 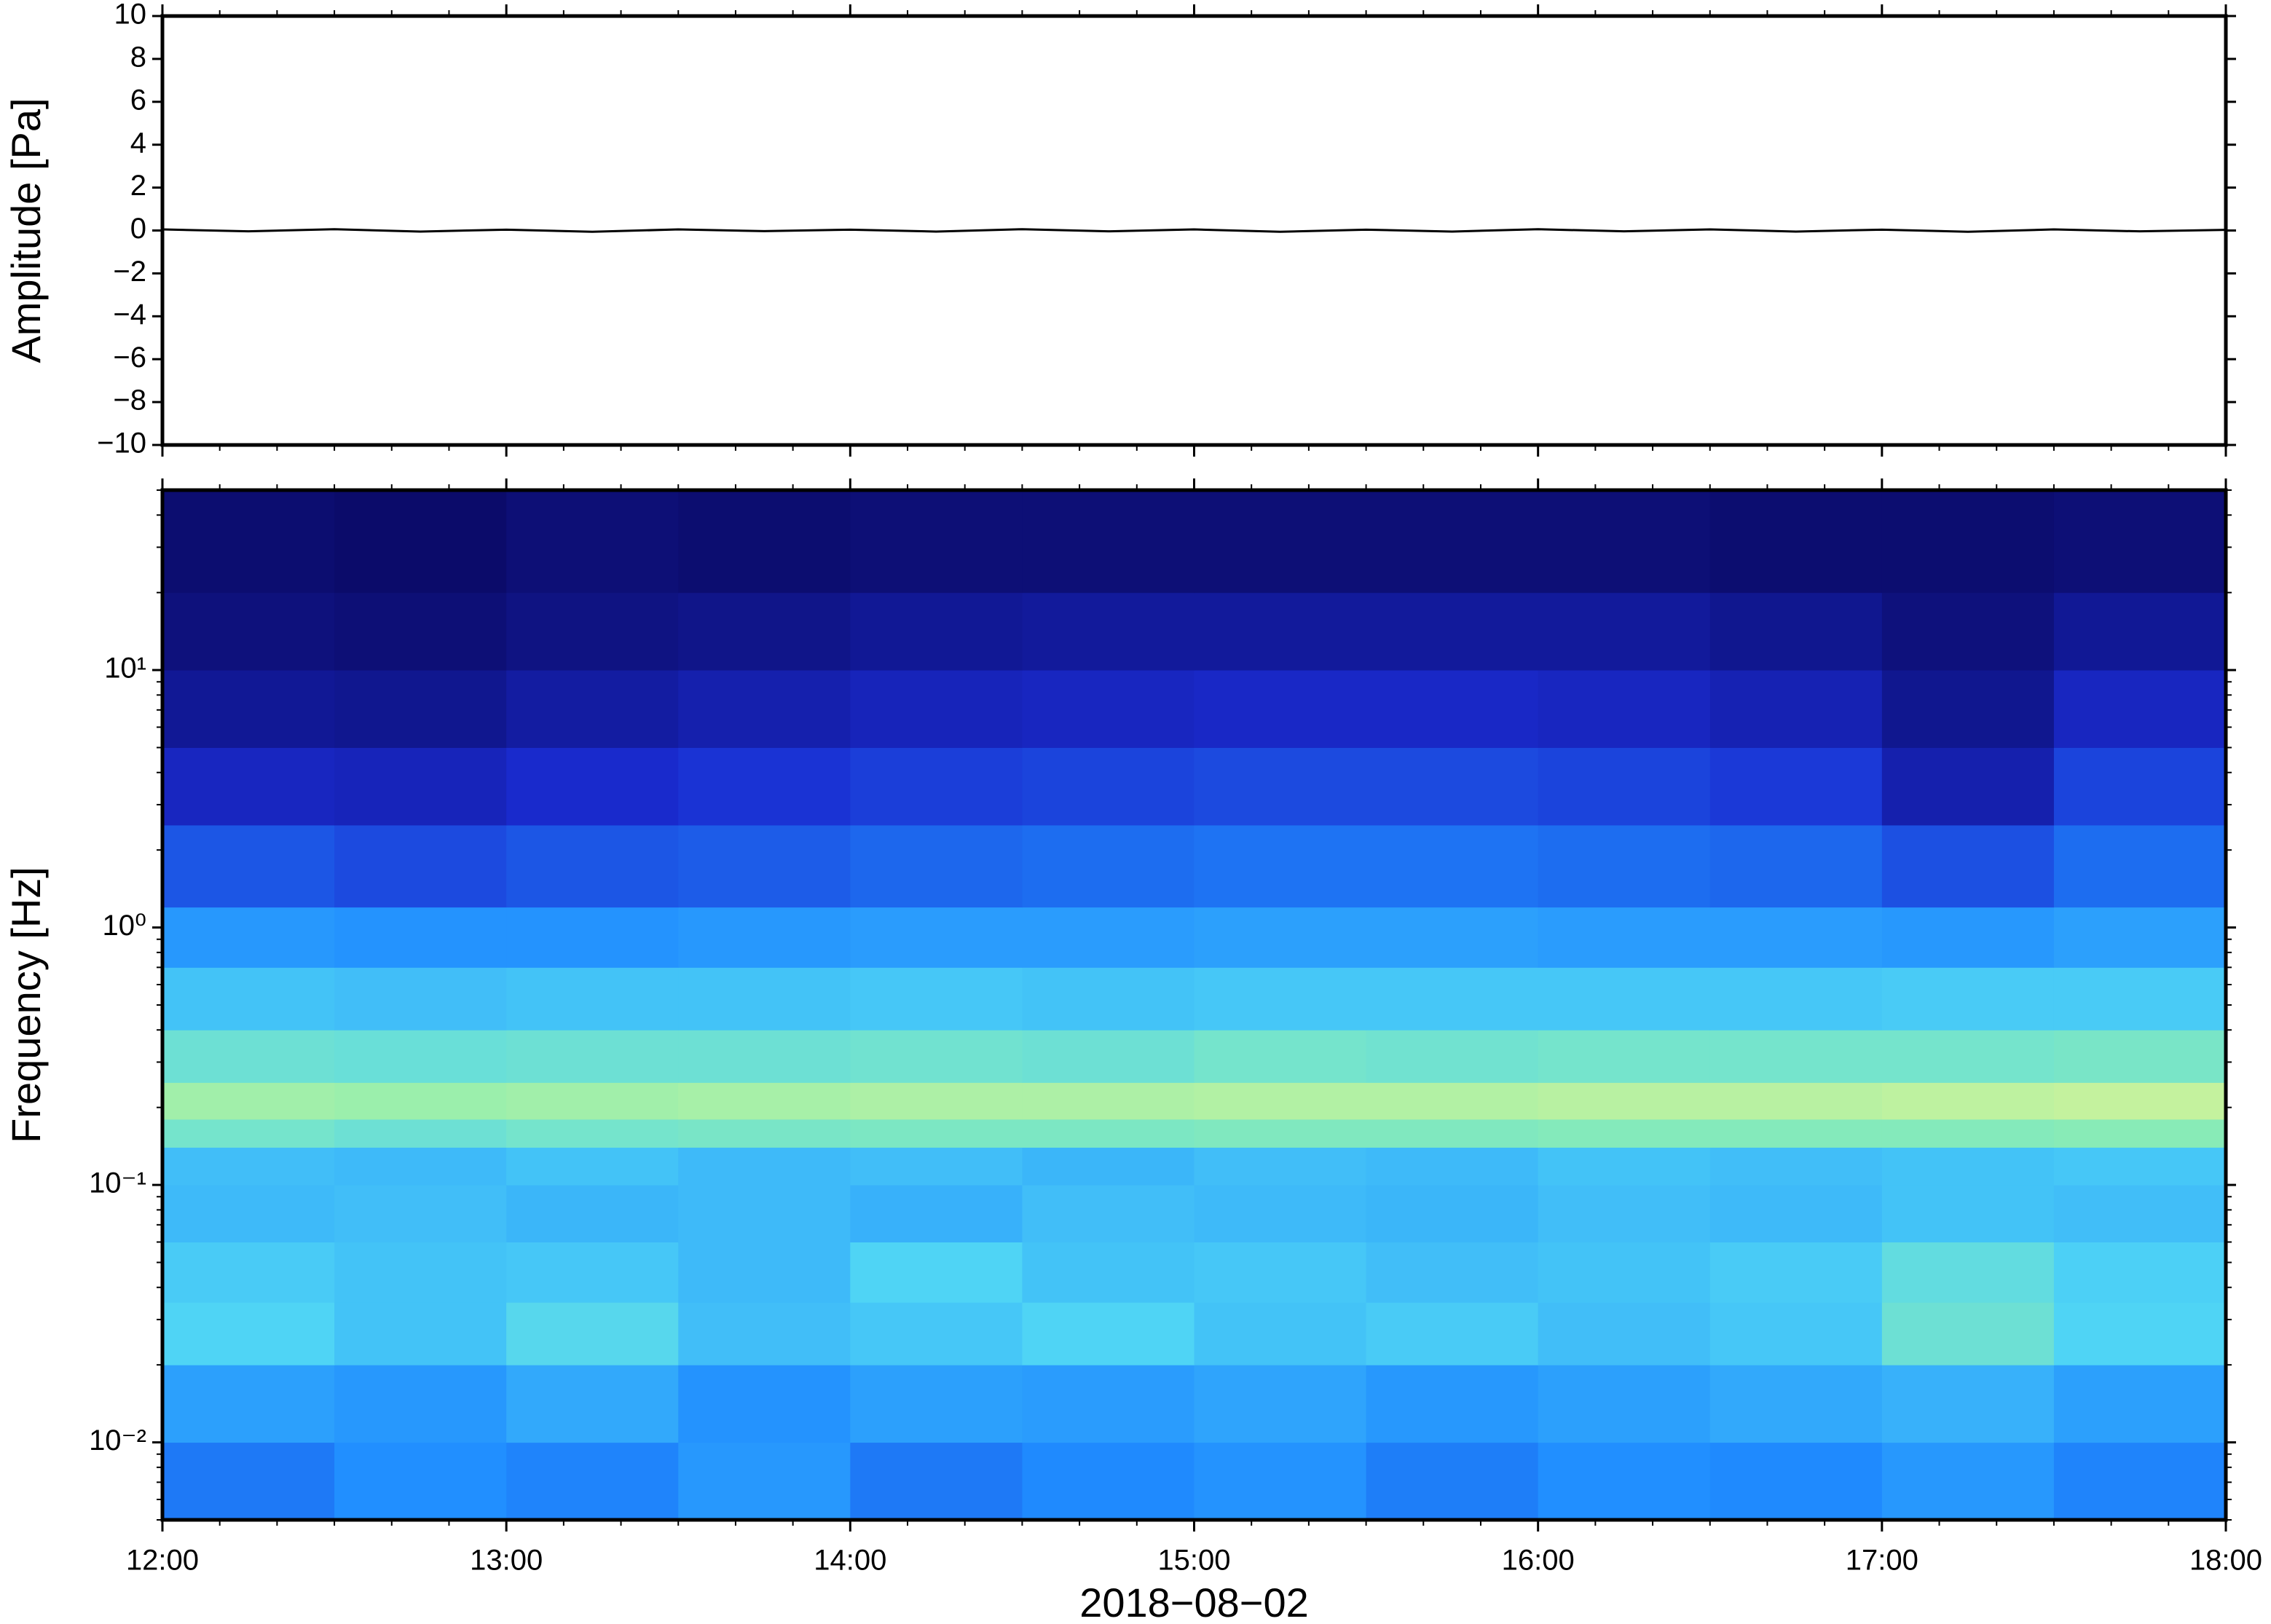 What do you see at coordinates (850, 1561) in the screenshot?
I see `x-tick-label: 14:00` at bounding box center [850, 1561].